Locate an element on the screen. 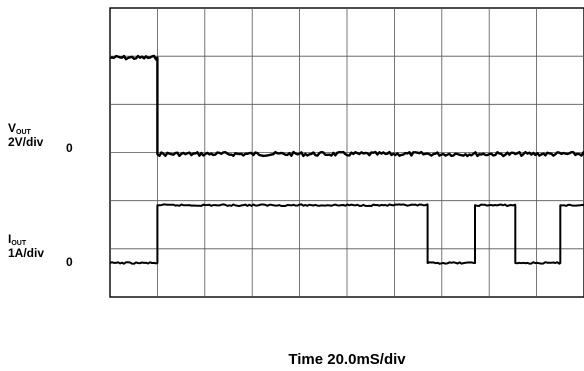 This screenshot has height=371, width=584. ch2-scale-label: 1A/div is located at coordinates (26, 253).